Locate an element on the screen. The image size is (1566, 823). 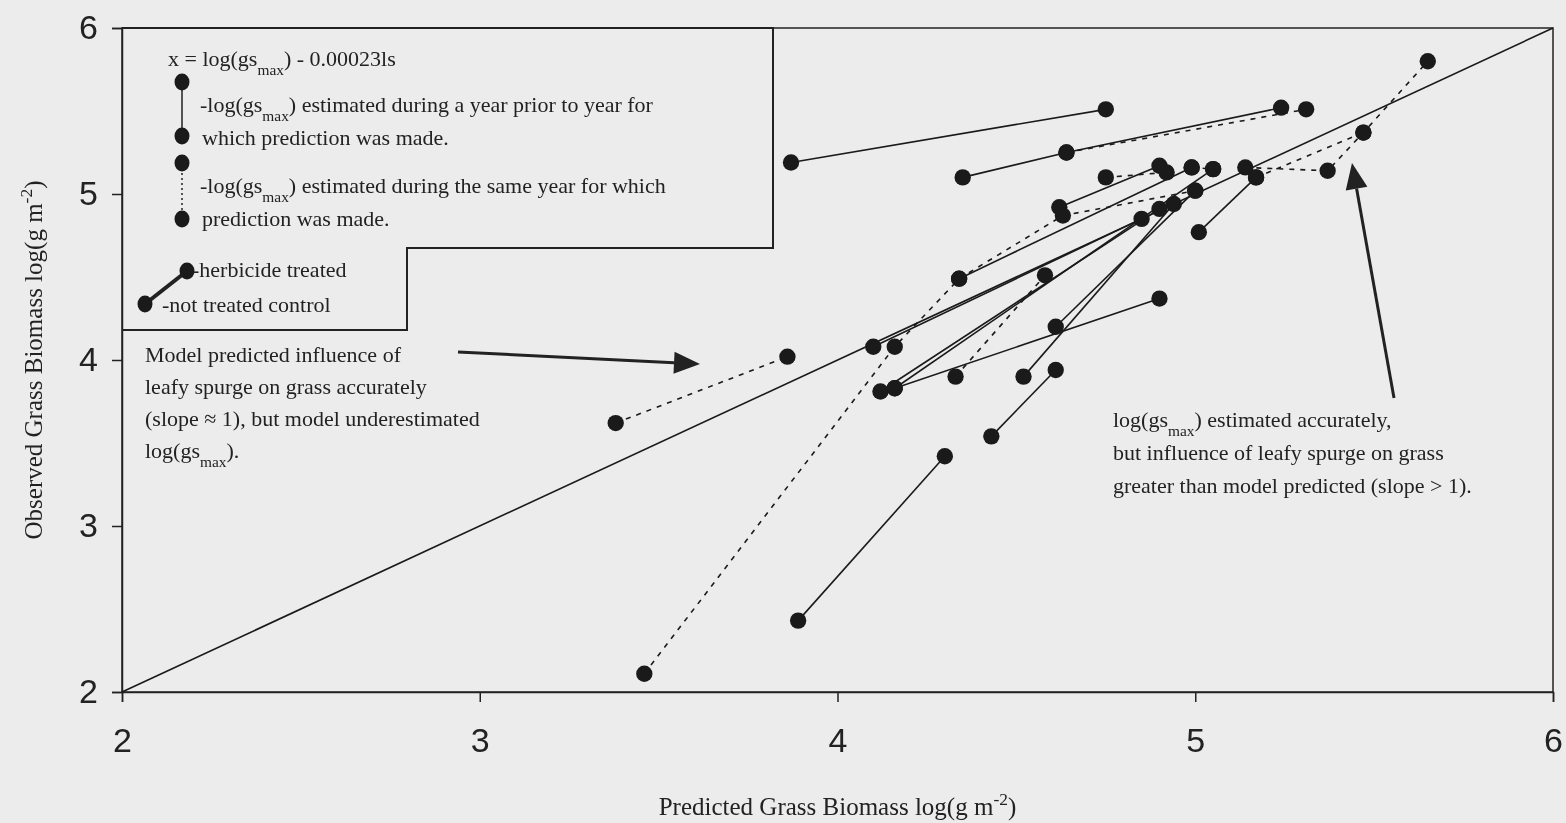
annotation: x = log(gs$_{max}$) - 0.00023ls is located at coordinates (282, 62).